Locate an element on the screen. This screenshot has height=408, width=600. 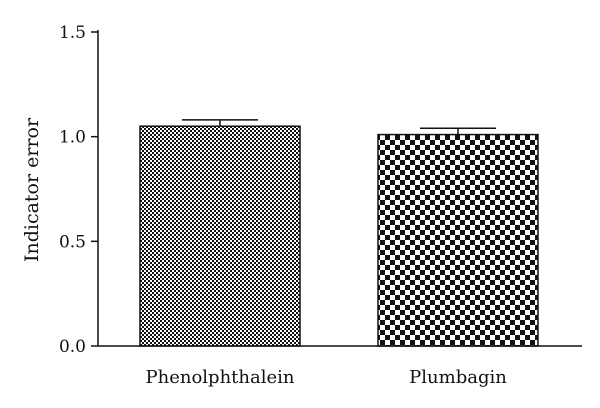
y-tick-label: 0.5 is located at coordinates (72, 242).